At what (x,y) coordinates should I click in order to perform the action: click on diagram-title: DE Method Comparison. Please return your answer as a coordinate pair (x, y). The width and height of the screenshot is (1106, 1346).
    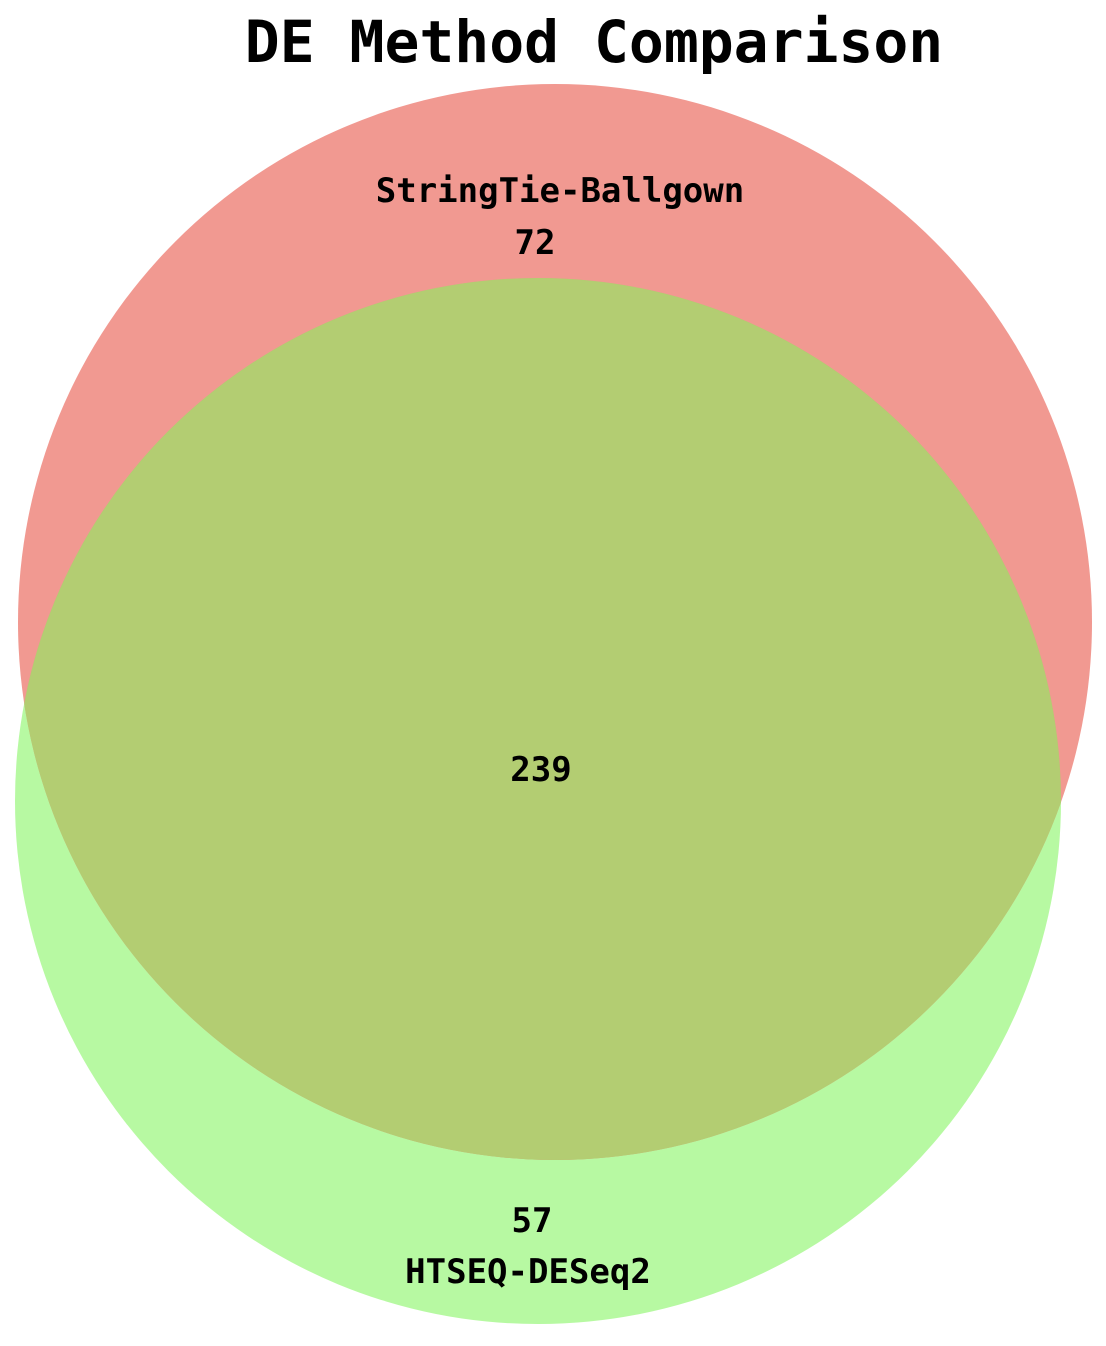
    Looking at the image, I should click on (594, 42).